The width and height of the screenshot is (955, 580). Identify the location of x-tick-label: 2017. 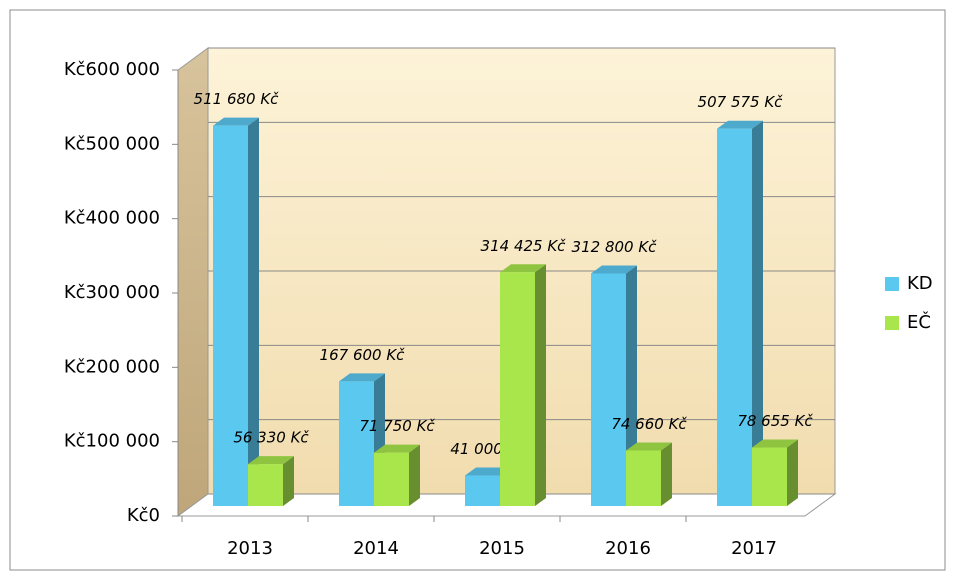
(754, 548).